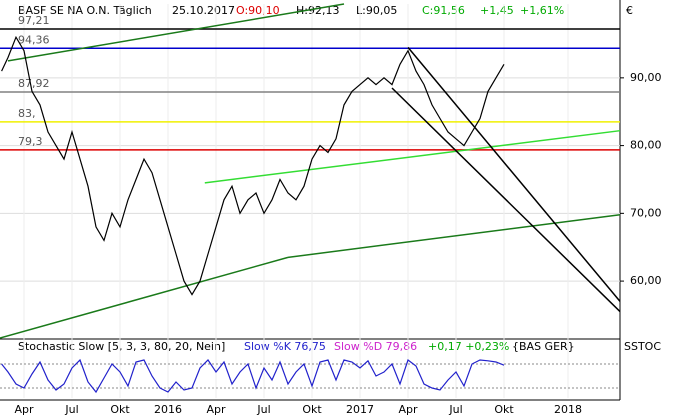 The width and height of the screenshot is (680, 420). What do you see at coordinates (646, 212) in the screenshot?
I see `y-tick-label: 70,00` at bounding box center [646, 212].